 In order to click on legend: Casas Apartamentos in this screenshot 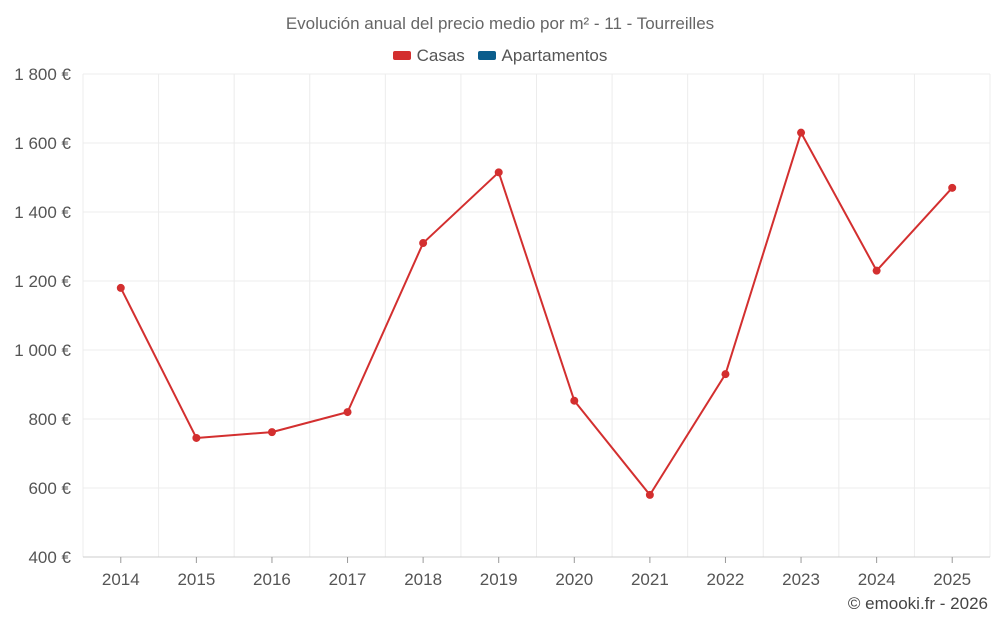, I will do `click(500, 55)`.